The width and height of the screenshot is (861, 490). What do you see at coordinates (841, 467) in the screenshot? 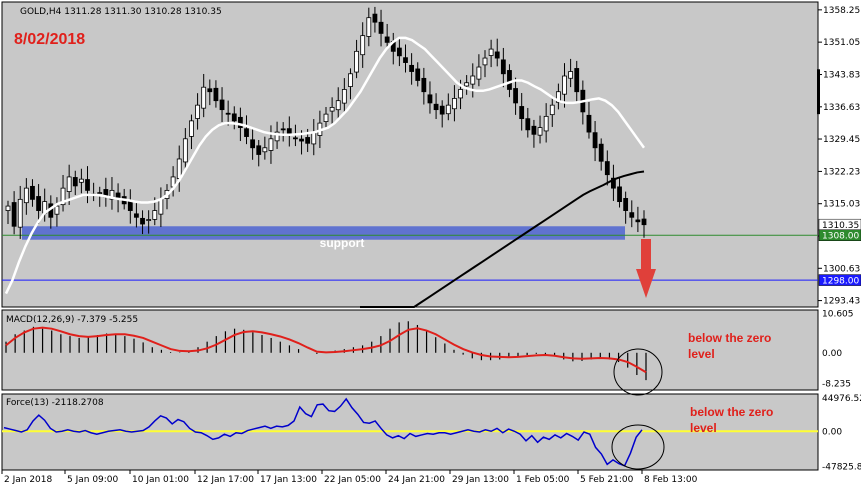
I see `force-tick-label: -47825.88` at bounding box center [841, 467].